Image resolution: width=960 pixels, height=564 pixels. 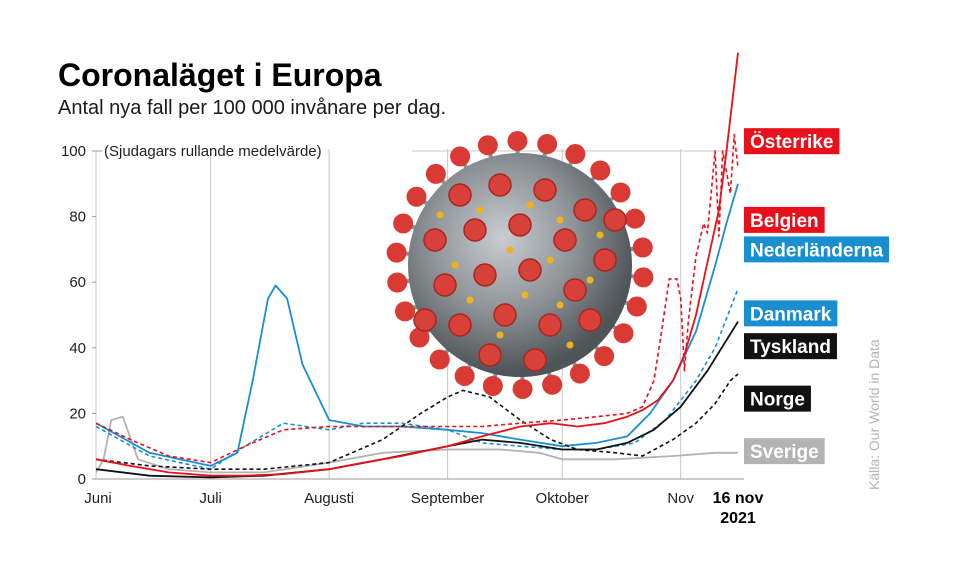 I want to click on y-tick-label: 100, so click(x=73, y=151).